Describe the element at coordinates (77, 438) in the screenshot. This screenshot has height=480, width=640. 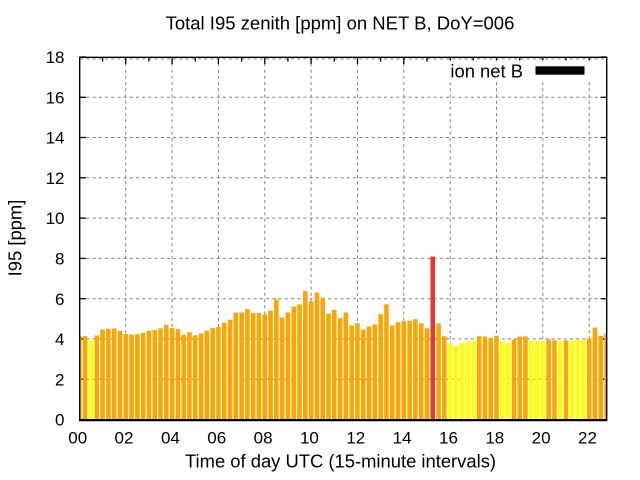
I see `svg-text: 00` at that location.